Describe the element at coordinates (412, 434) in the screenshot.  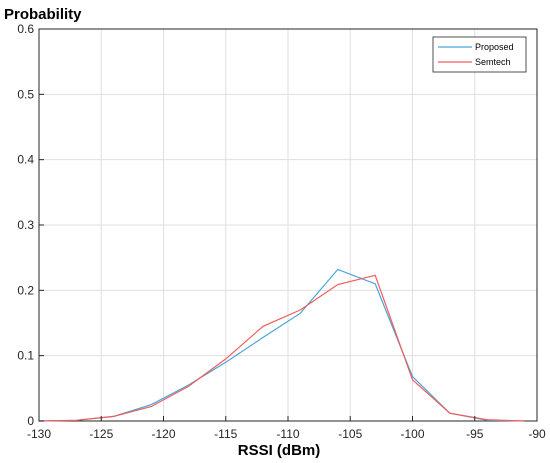
I see `x-tick-label: -100` at that location.